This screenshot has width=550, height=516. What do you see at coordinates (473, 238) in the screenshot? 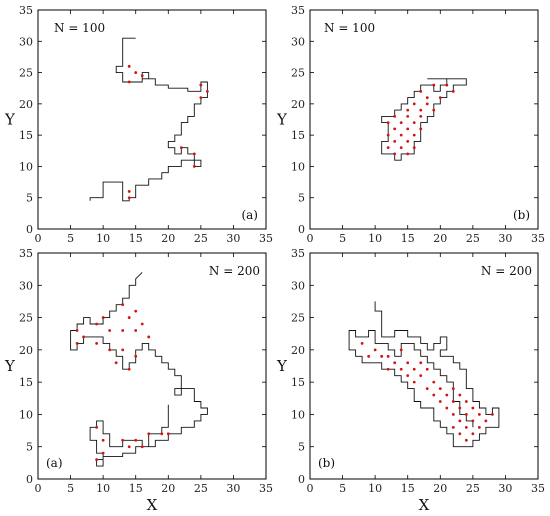
I see `x-tick-label: 25` at bounding box center [473, 238].